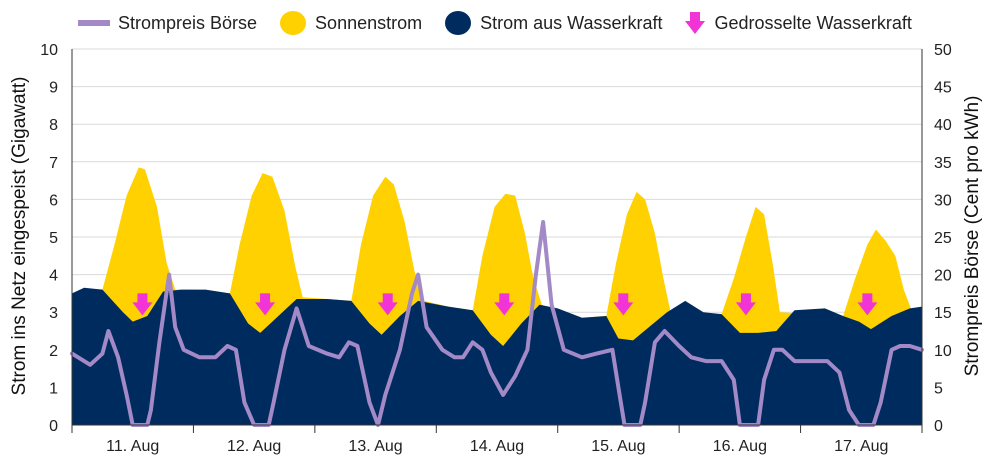 The image size is (1000, 472). Describe the element at coordinates (943, 351) in the screenshot. I see `y-tick-label-right: 10` at that location.